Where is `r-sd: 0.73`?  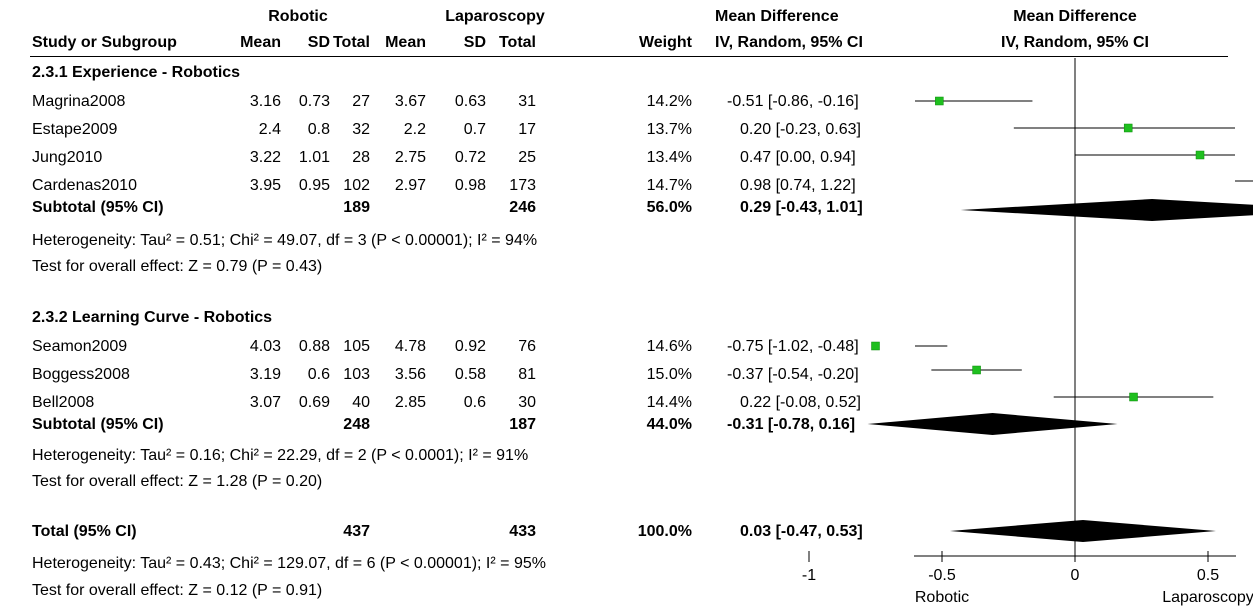
r-sd: 0.73 is located at coordinates (314, 101).